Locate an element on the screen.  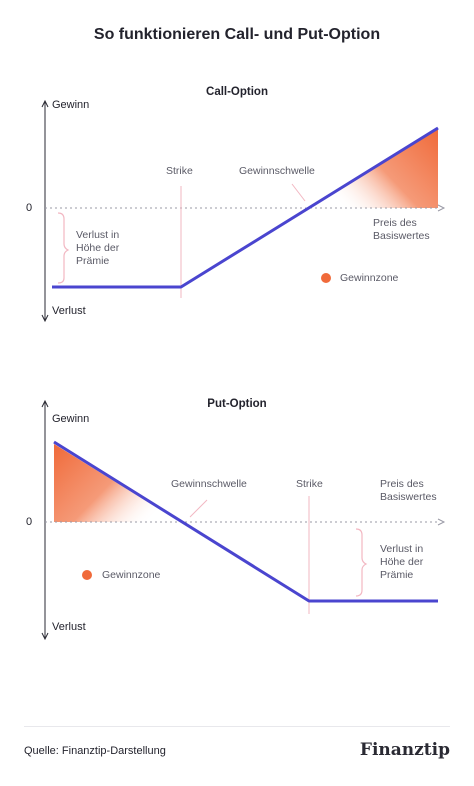
put-breakeven-label: Gewinnschwelle is located at coordinates (209, 484).